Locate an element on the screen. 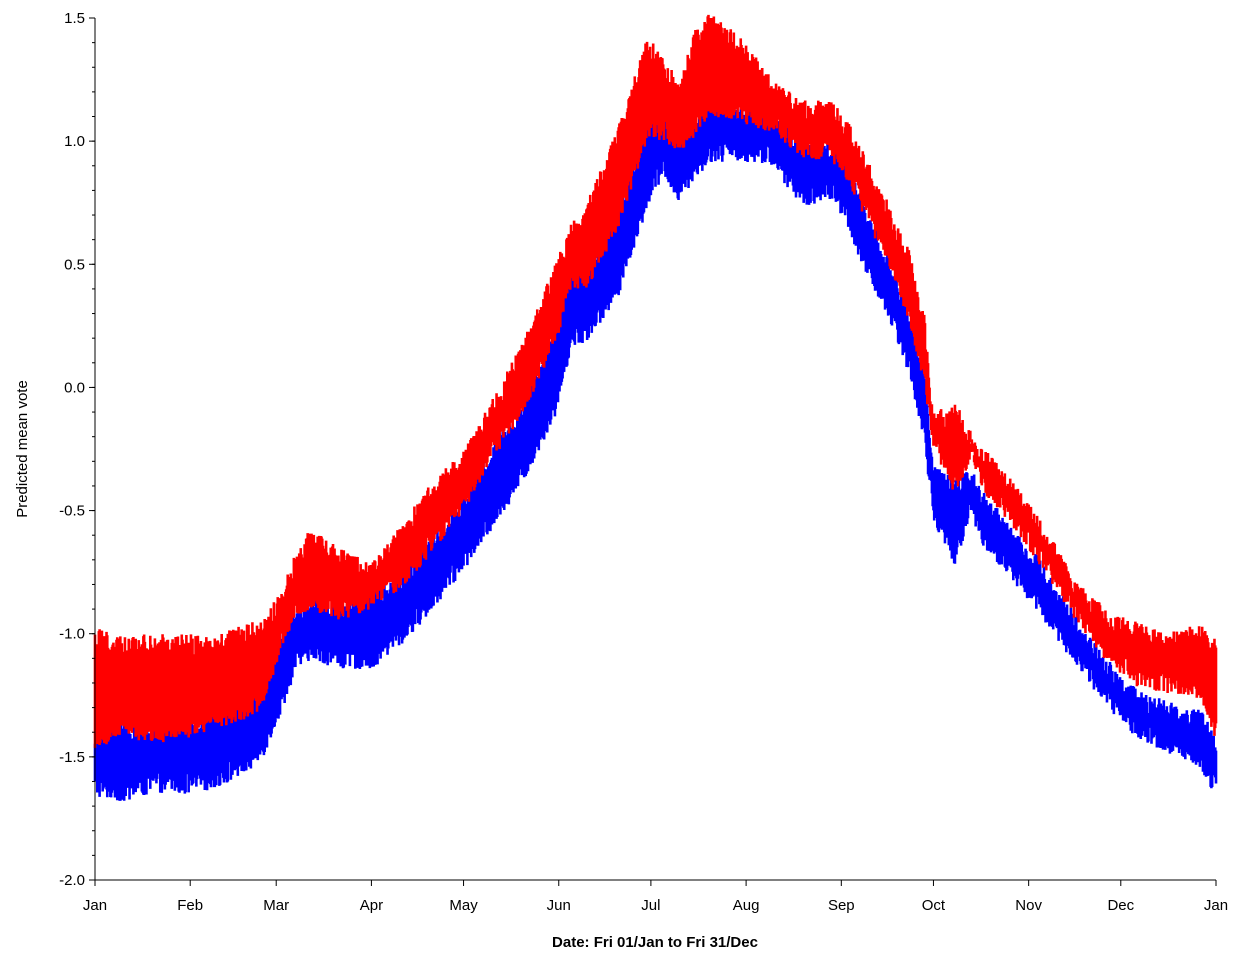  x-ticks: Jan Feb Mar Apr May Jun Jul Aug Sep Oct Nov Dec Jan is located at coordinates (655, 897).